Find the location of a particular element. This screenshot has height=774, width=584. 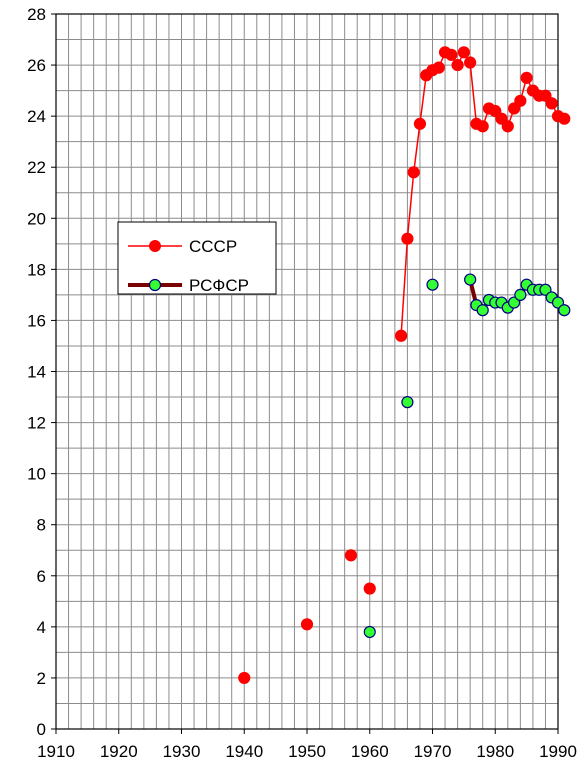

x-tick-label: 1950 is located at coordinates (307, 751).